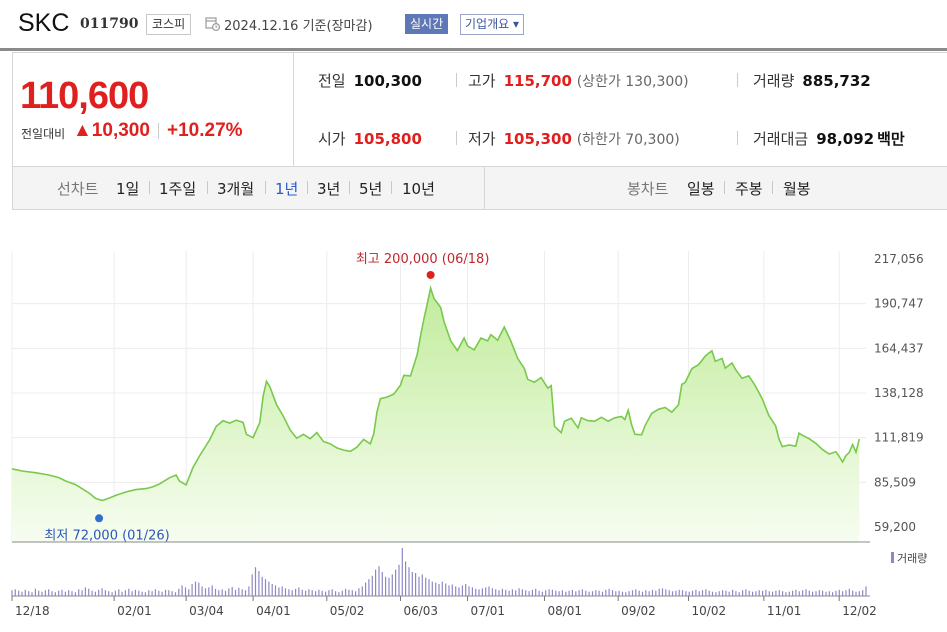  I want to click on stock-code: 011790, so click(109, 24).